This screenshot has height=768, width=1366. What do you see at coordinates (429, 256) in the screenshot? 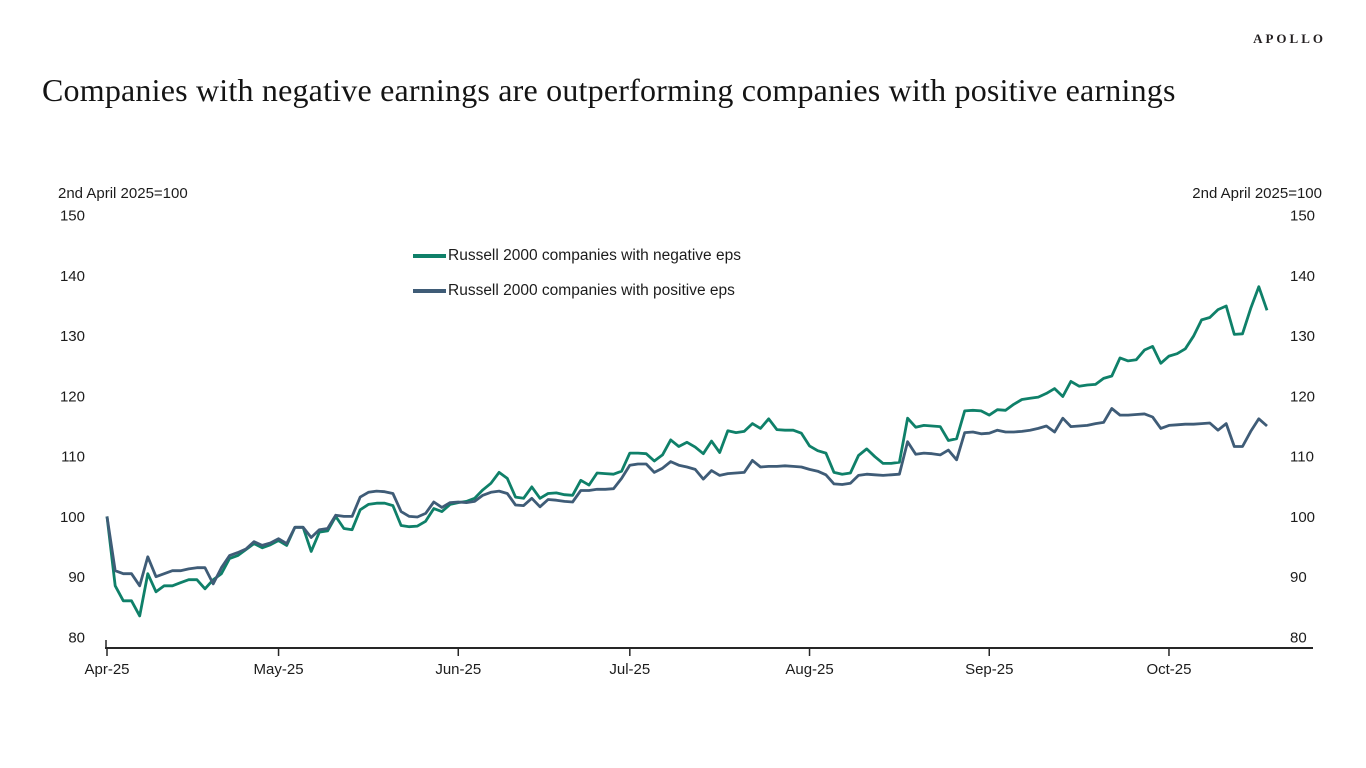
I see `legend-swatch-negative-eps` at bounding box center [429, 256].